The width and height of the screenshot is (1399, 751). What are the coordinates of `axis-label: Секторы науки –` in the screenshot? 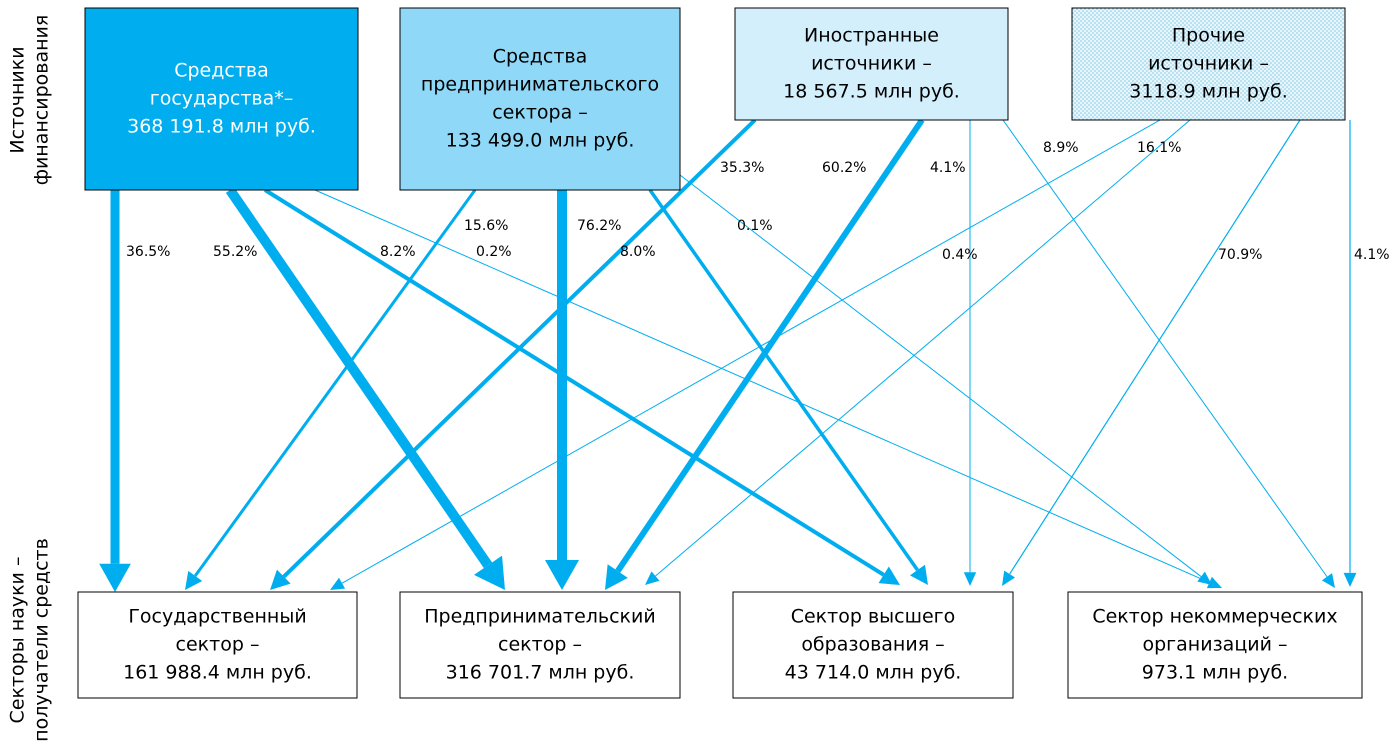 It's located at (18, 640).